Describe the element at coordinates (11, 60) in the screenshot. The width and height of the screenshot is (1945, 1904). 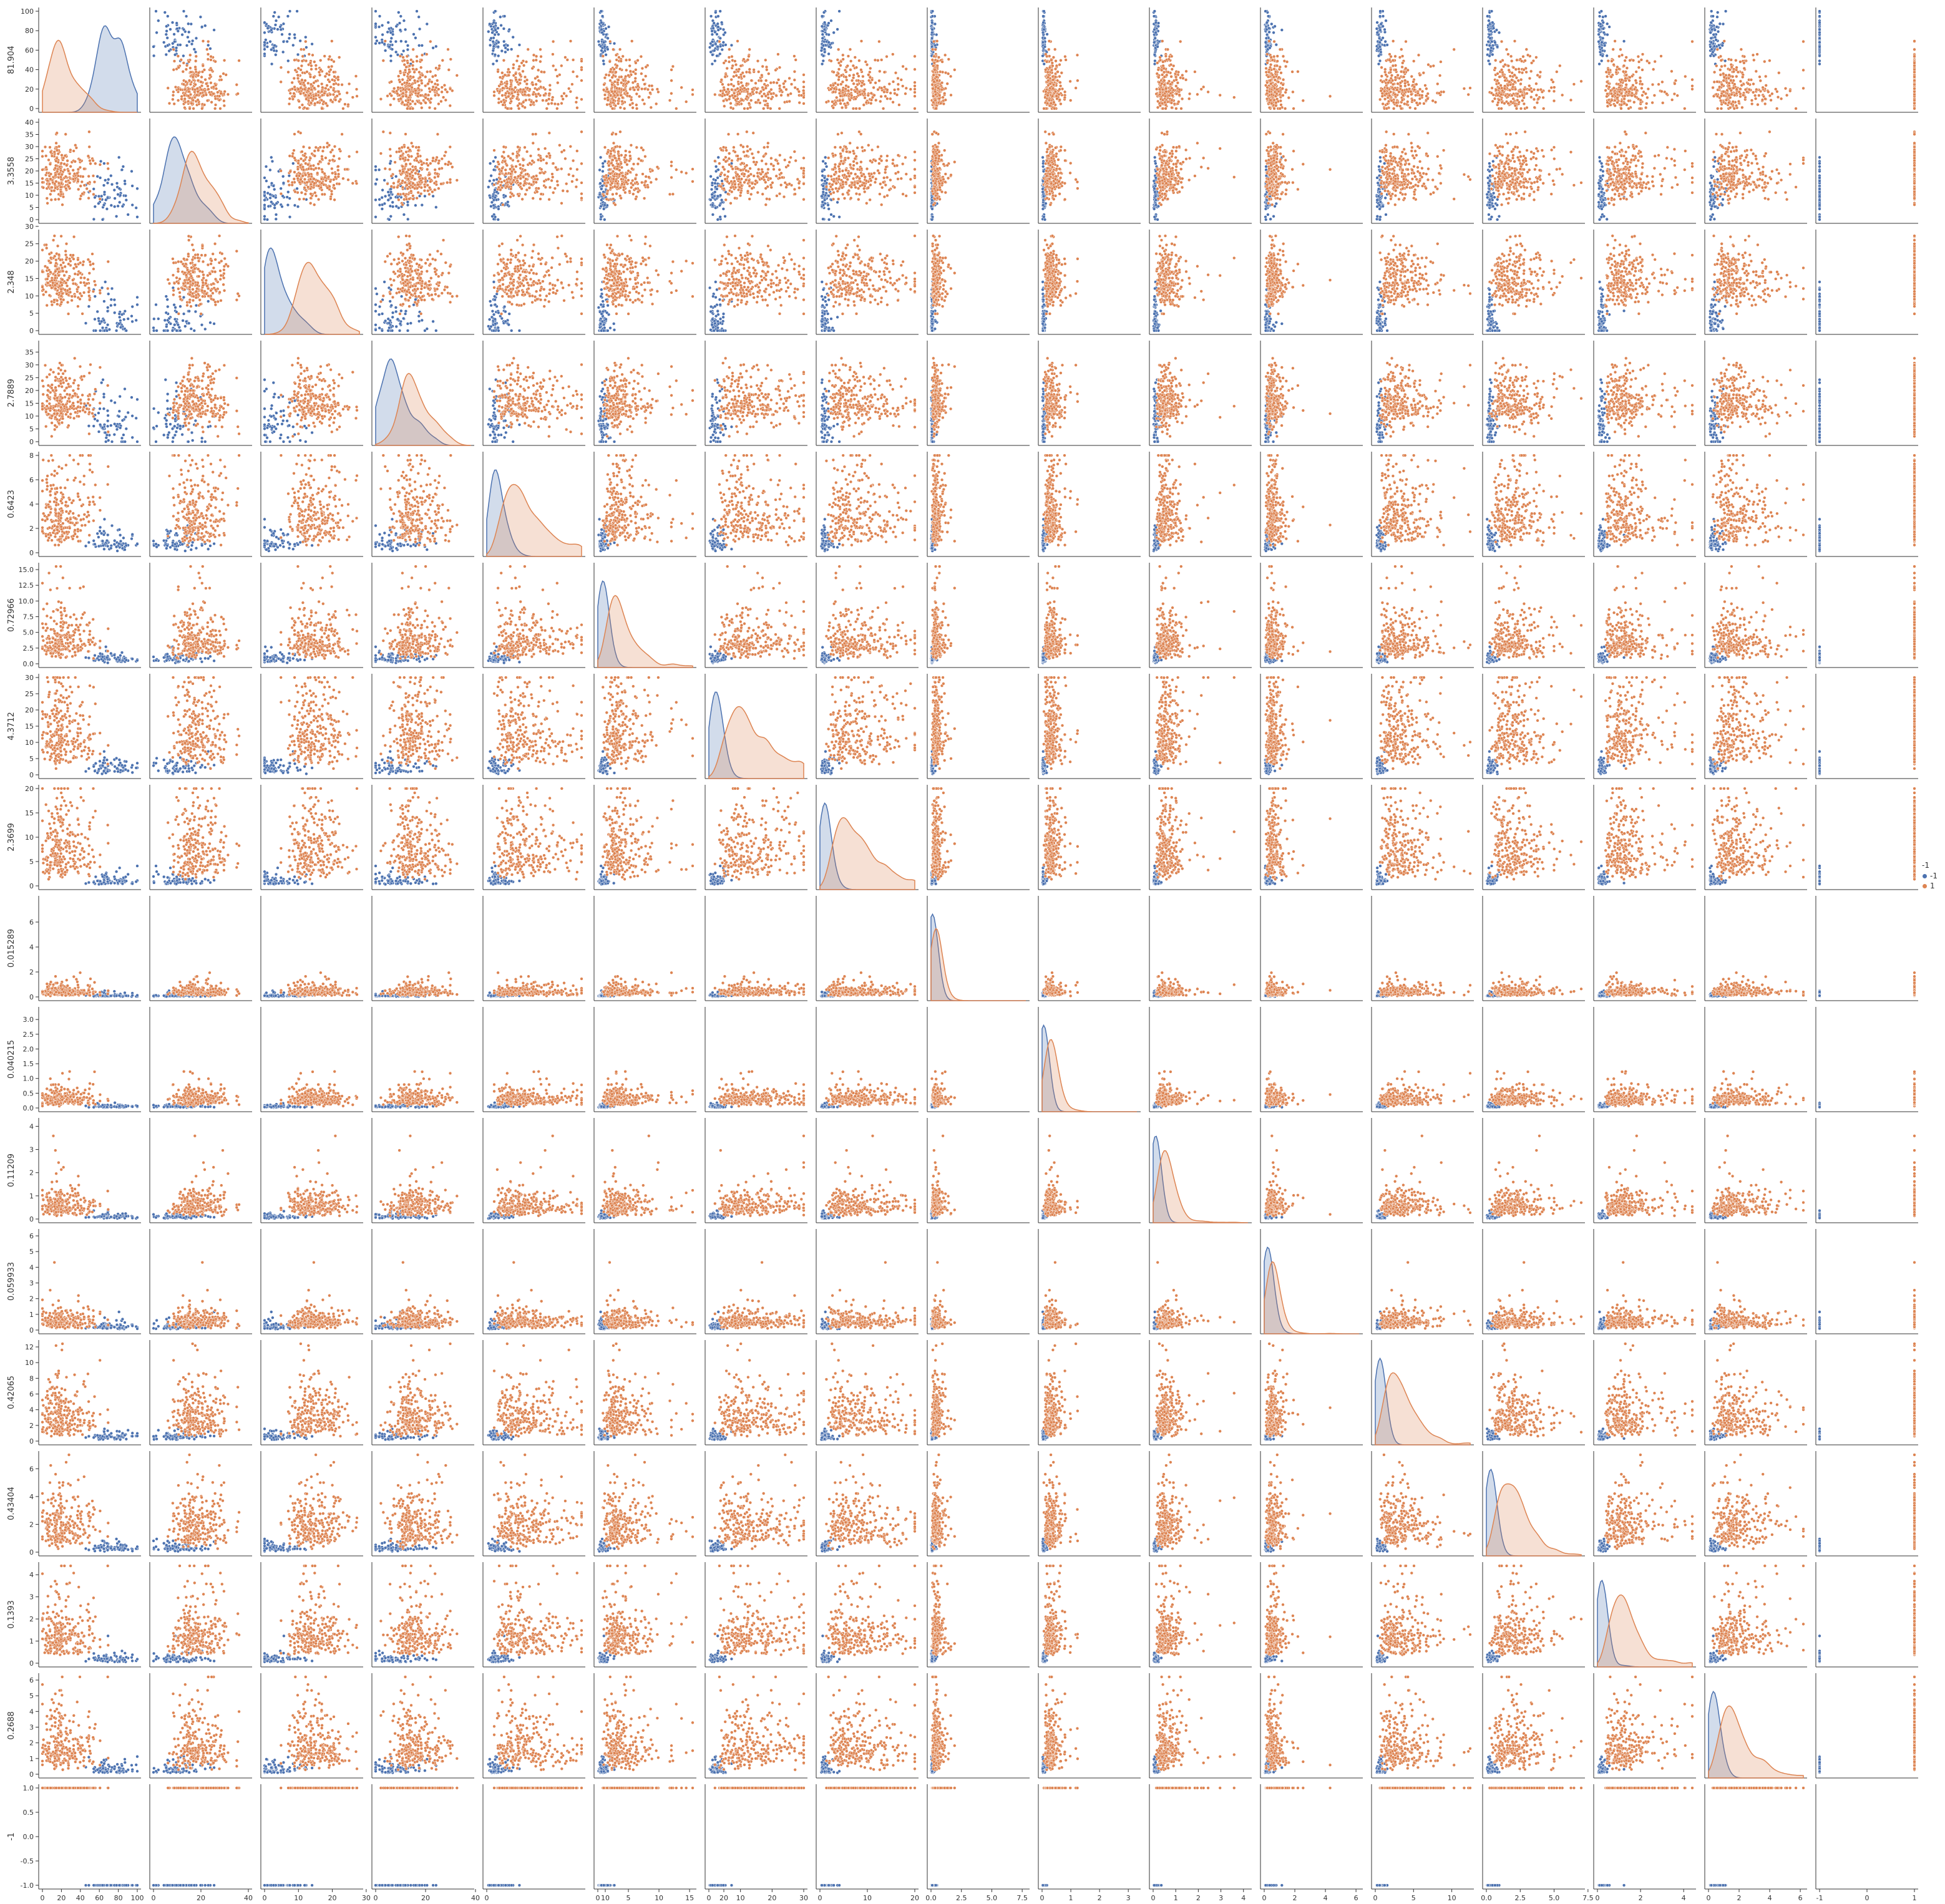
I see `y-axis-label: 81.904` at that location.